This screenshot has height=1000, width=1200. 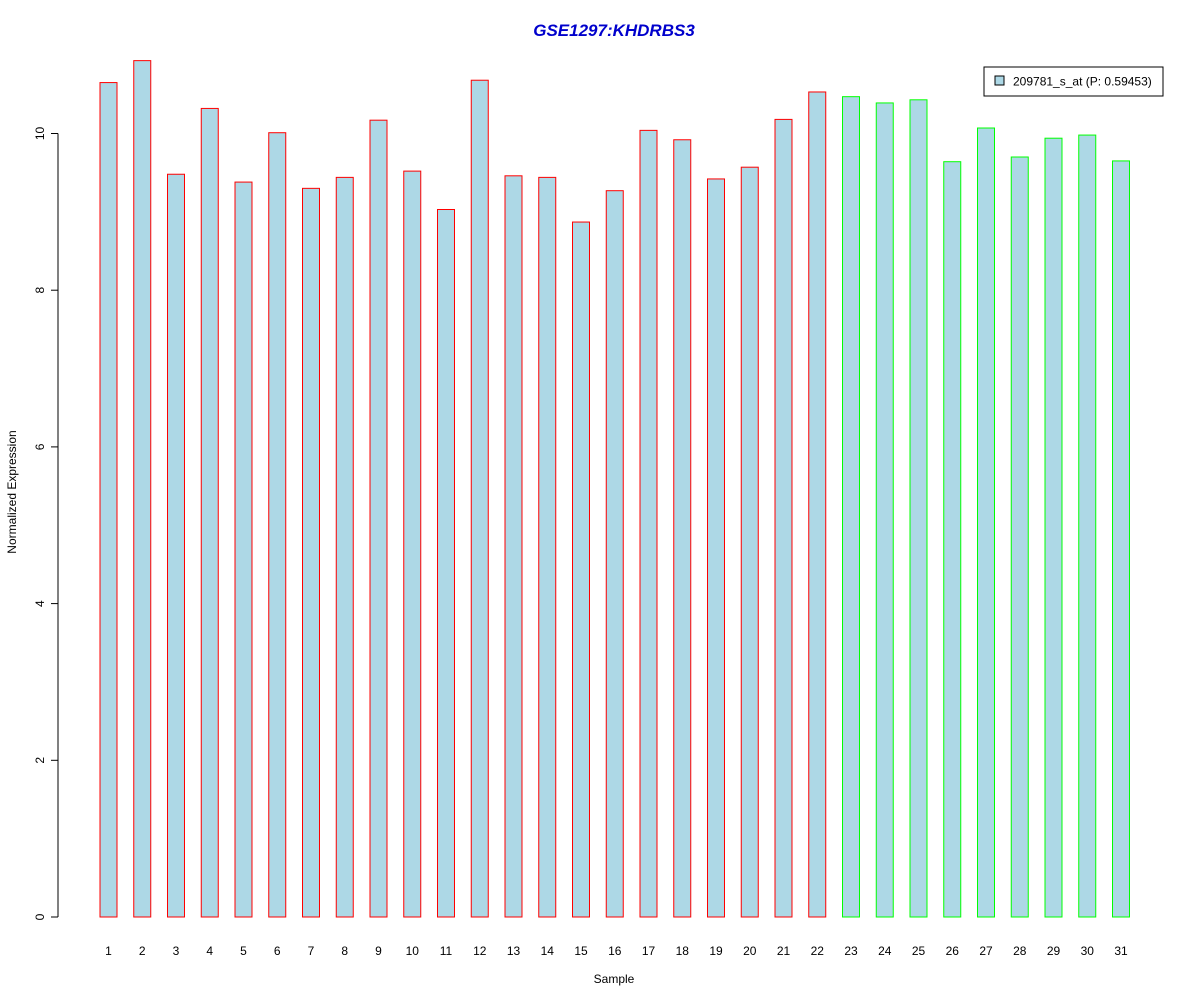 What do you see at coordinates (514, 951) in the screenshot?
I see `x-tick-label: 13` at bounding box center [514, 951].